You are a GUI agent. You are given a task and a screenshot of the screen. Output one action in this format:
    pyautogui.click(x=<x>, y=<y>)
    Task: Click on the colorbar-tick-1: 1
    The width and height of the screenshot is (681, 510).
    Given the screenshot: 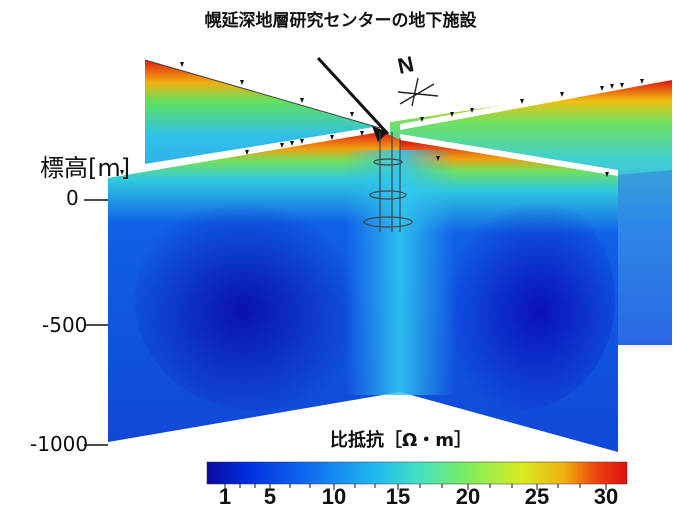 What is the action you would take?
    pyautogui.click(x=225, y=496)
    